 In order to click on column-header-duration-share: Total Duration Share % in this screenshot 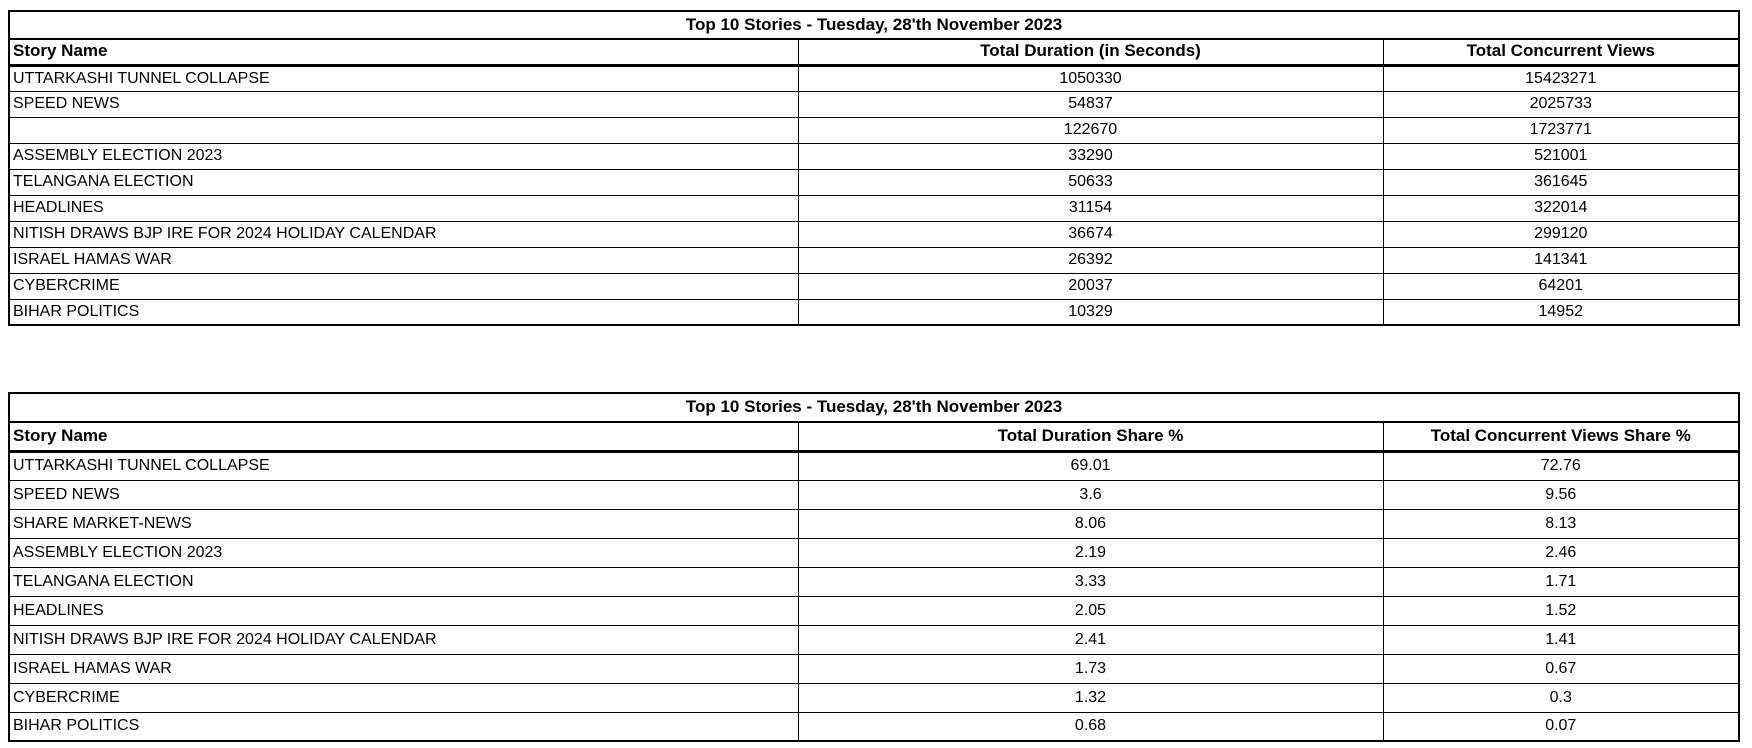, I will do `click(1090, 437)`.